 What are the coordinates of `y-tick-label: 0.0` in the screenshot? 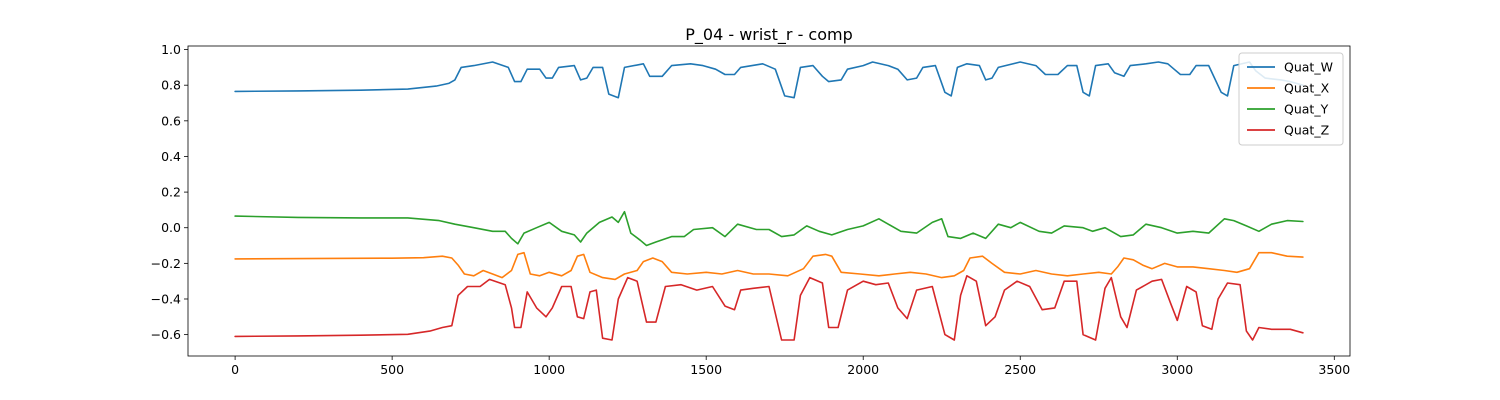 It's located at (171, 227).